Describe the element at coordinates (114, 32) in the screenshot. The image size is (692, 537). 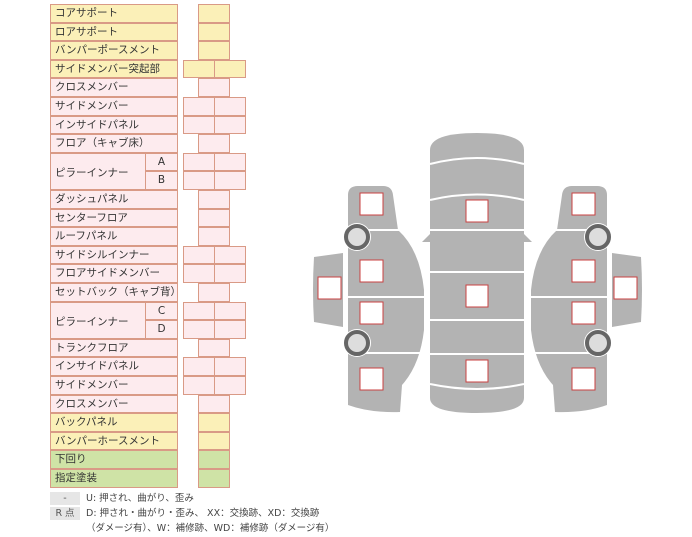
I see `row-label: ロアサポート` at that location.